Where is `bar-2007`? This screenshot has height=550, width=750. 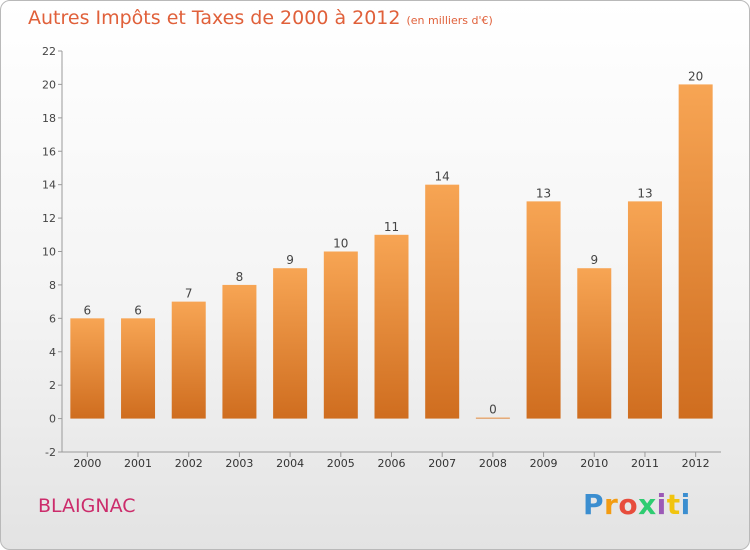
bar-2007 is located at coordinates (442, 301).